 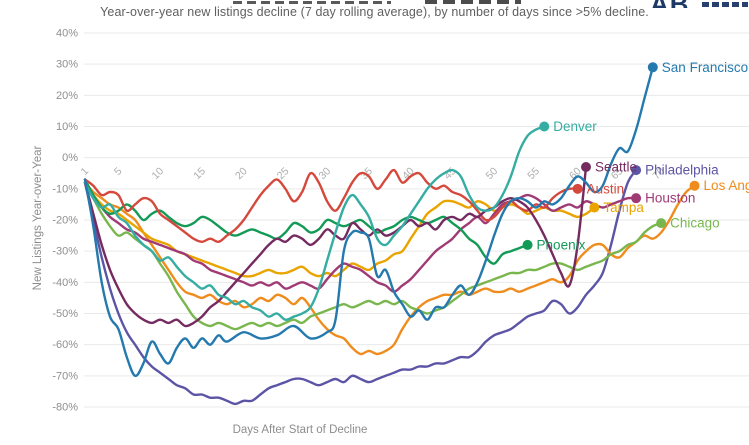 I want to click on y-tick-label: -70%, so click(x=65, y=376).